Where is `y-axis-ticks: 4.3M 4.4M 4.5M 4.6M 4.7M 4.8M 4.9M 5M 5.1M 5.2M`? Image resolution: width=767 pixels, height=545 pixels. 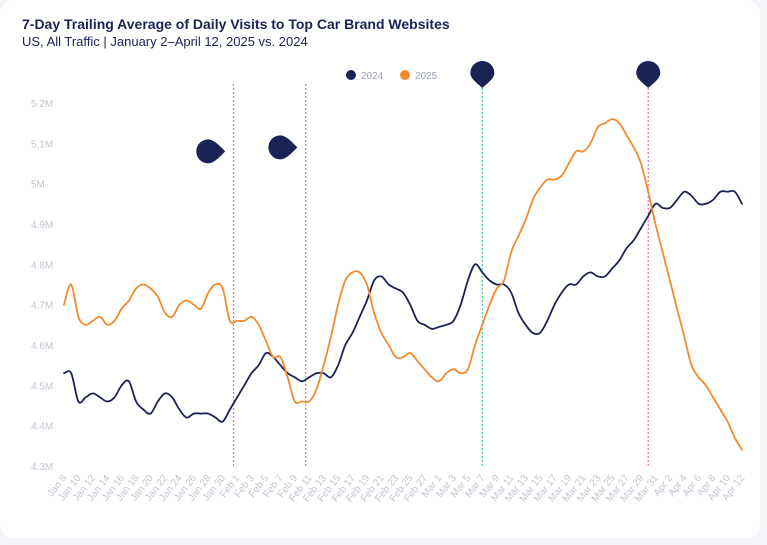 y-axis-ticks: 4.3M 4.4M 4.5M 4.6M 4.7M 4.8M 4.9M 5M 5.1M 5.2M is located at coordinates (42, 286).